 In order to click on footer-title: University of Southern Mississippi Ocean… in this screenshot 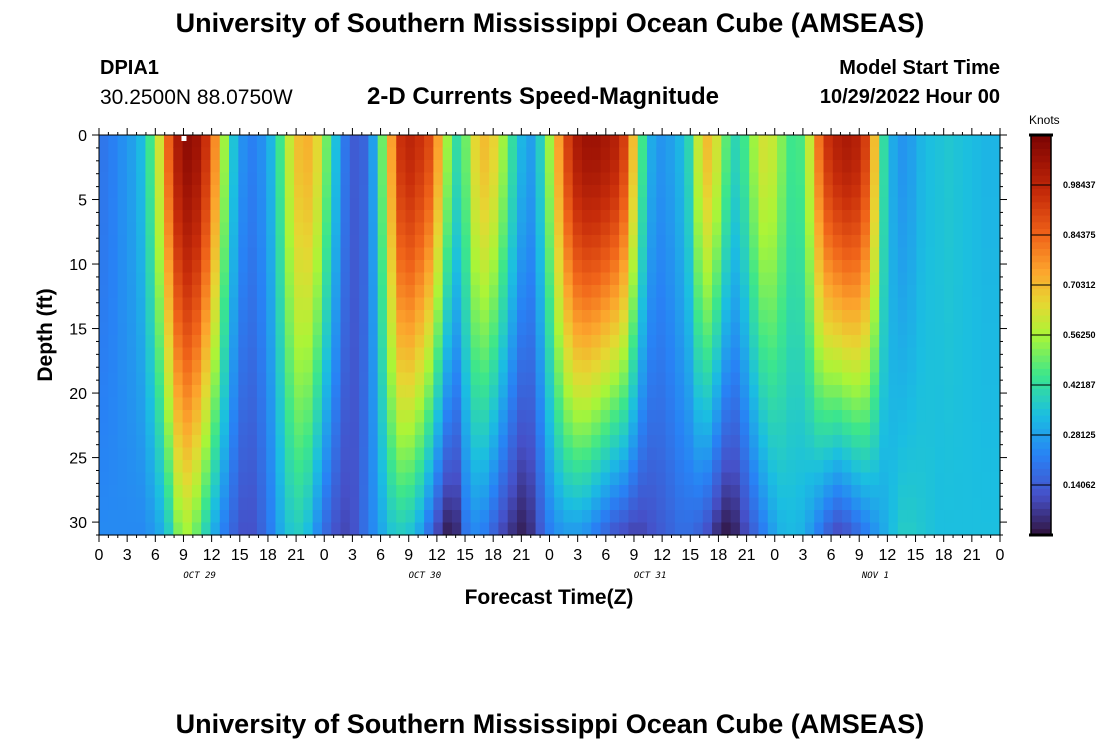, I will do `click(550, 724)`.